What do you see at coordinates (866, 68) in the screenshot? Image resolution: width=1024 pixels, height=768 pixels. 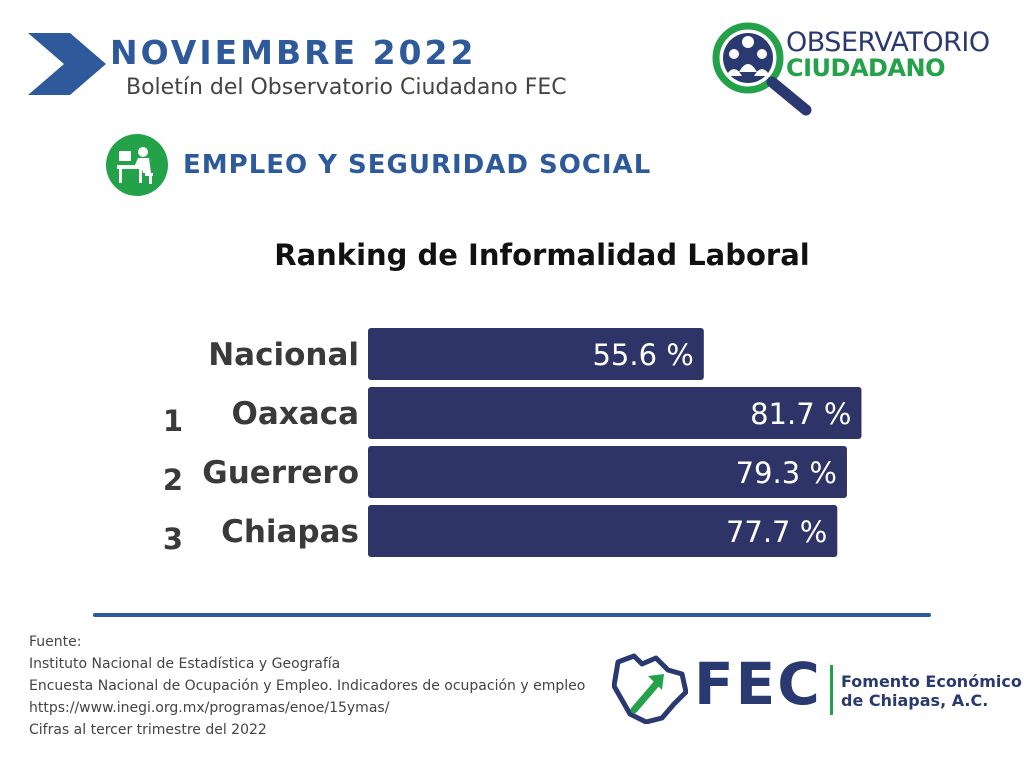 I see `observatorio-logo-line2: CIUDADANO` at bounding box center [866, 68].